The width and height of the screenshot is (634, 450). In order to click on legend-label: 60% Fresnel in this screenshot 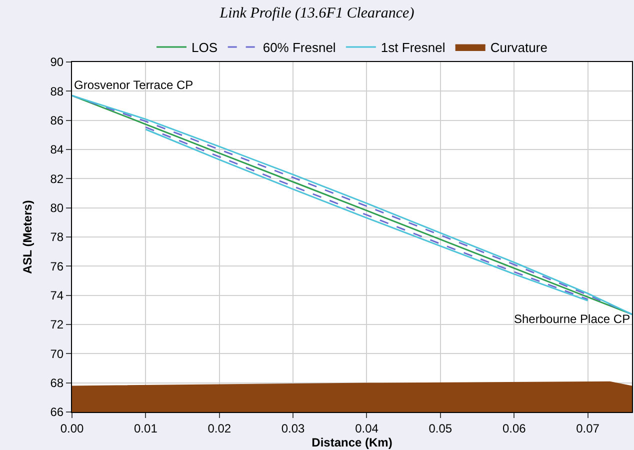, I will do `click(299, 48)`.